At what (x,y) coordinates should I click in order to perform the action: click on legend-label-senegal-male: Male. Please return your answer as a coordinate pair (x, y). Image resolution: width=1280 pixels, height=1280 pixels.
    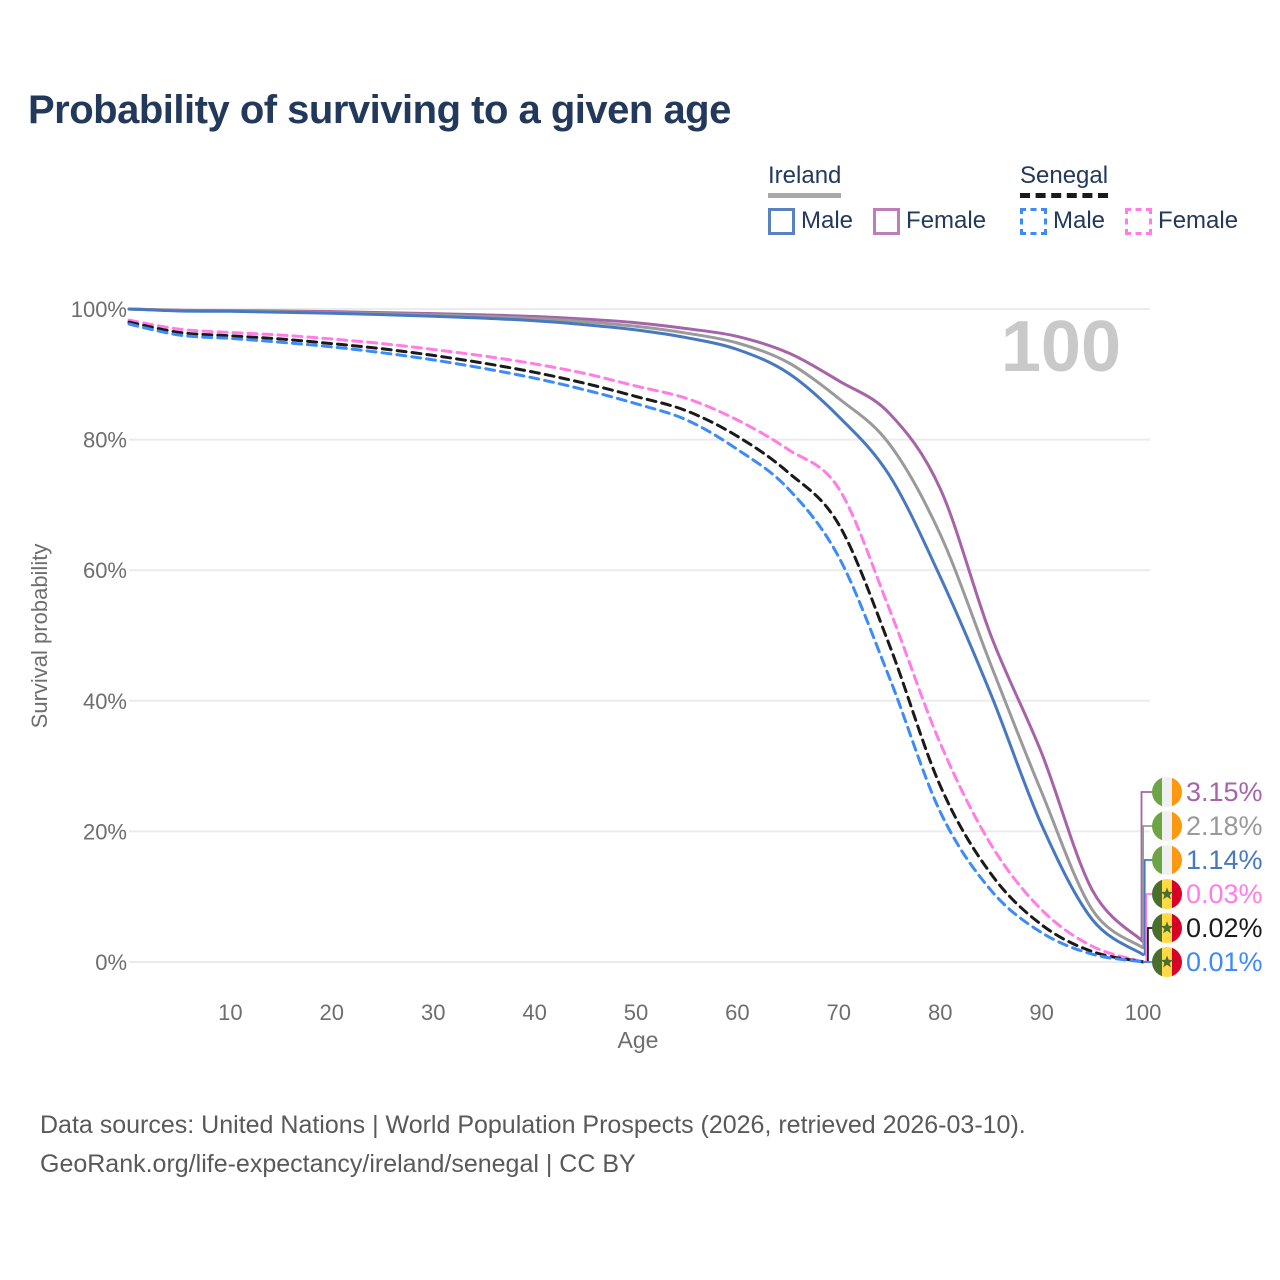
    Looking at the image, I should click on (1079, 220).